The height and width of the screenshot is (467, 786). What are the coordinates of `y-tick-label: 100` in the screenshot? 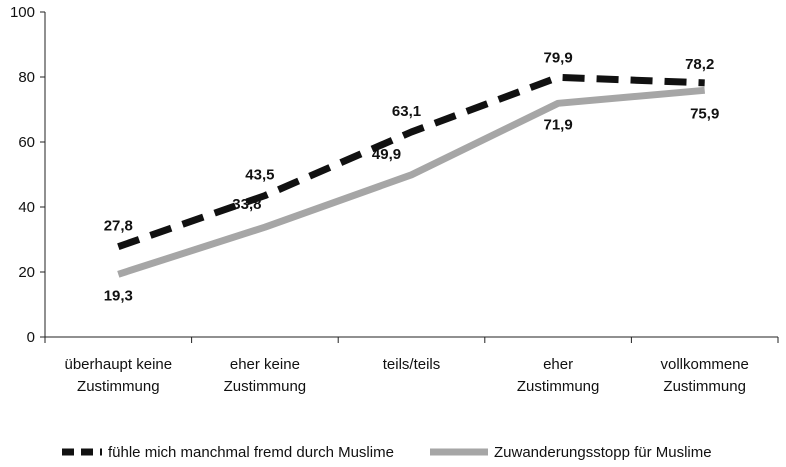 It's located at (22, 12).